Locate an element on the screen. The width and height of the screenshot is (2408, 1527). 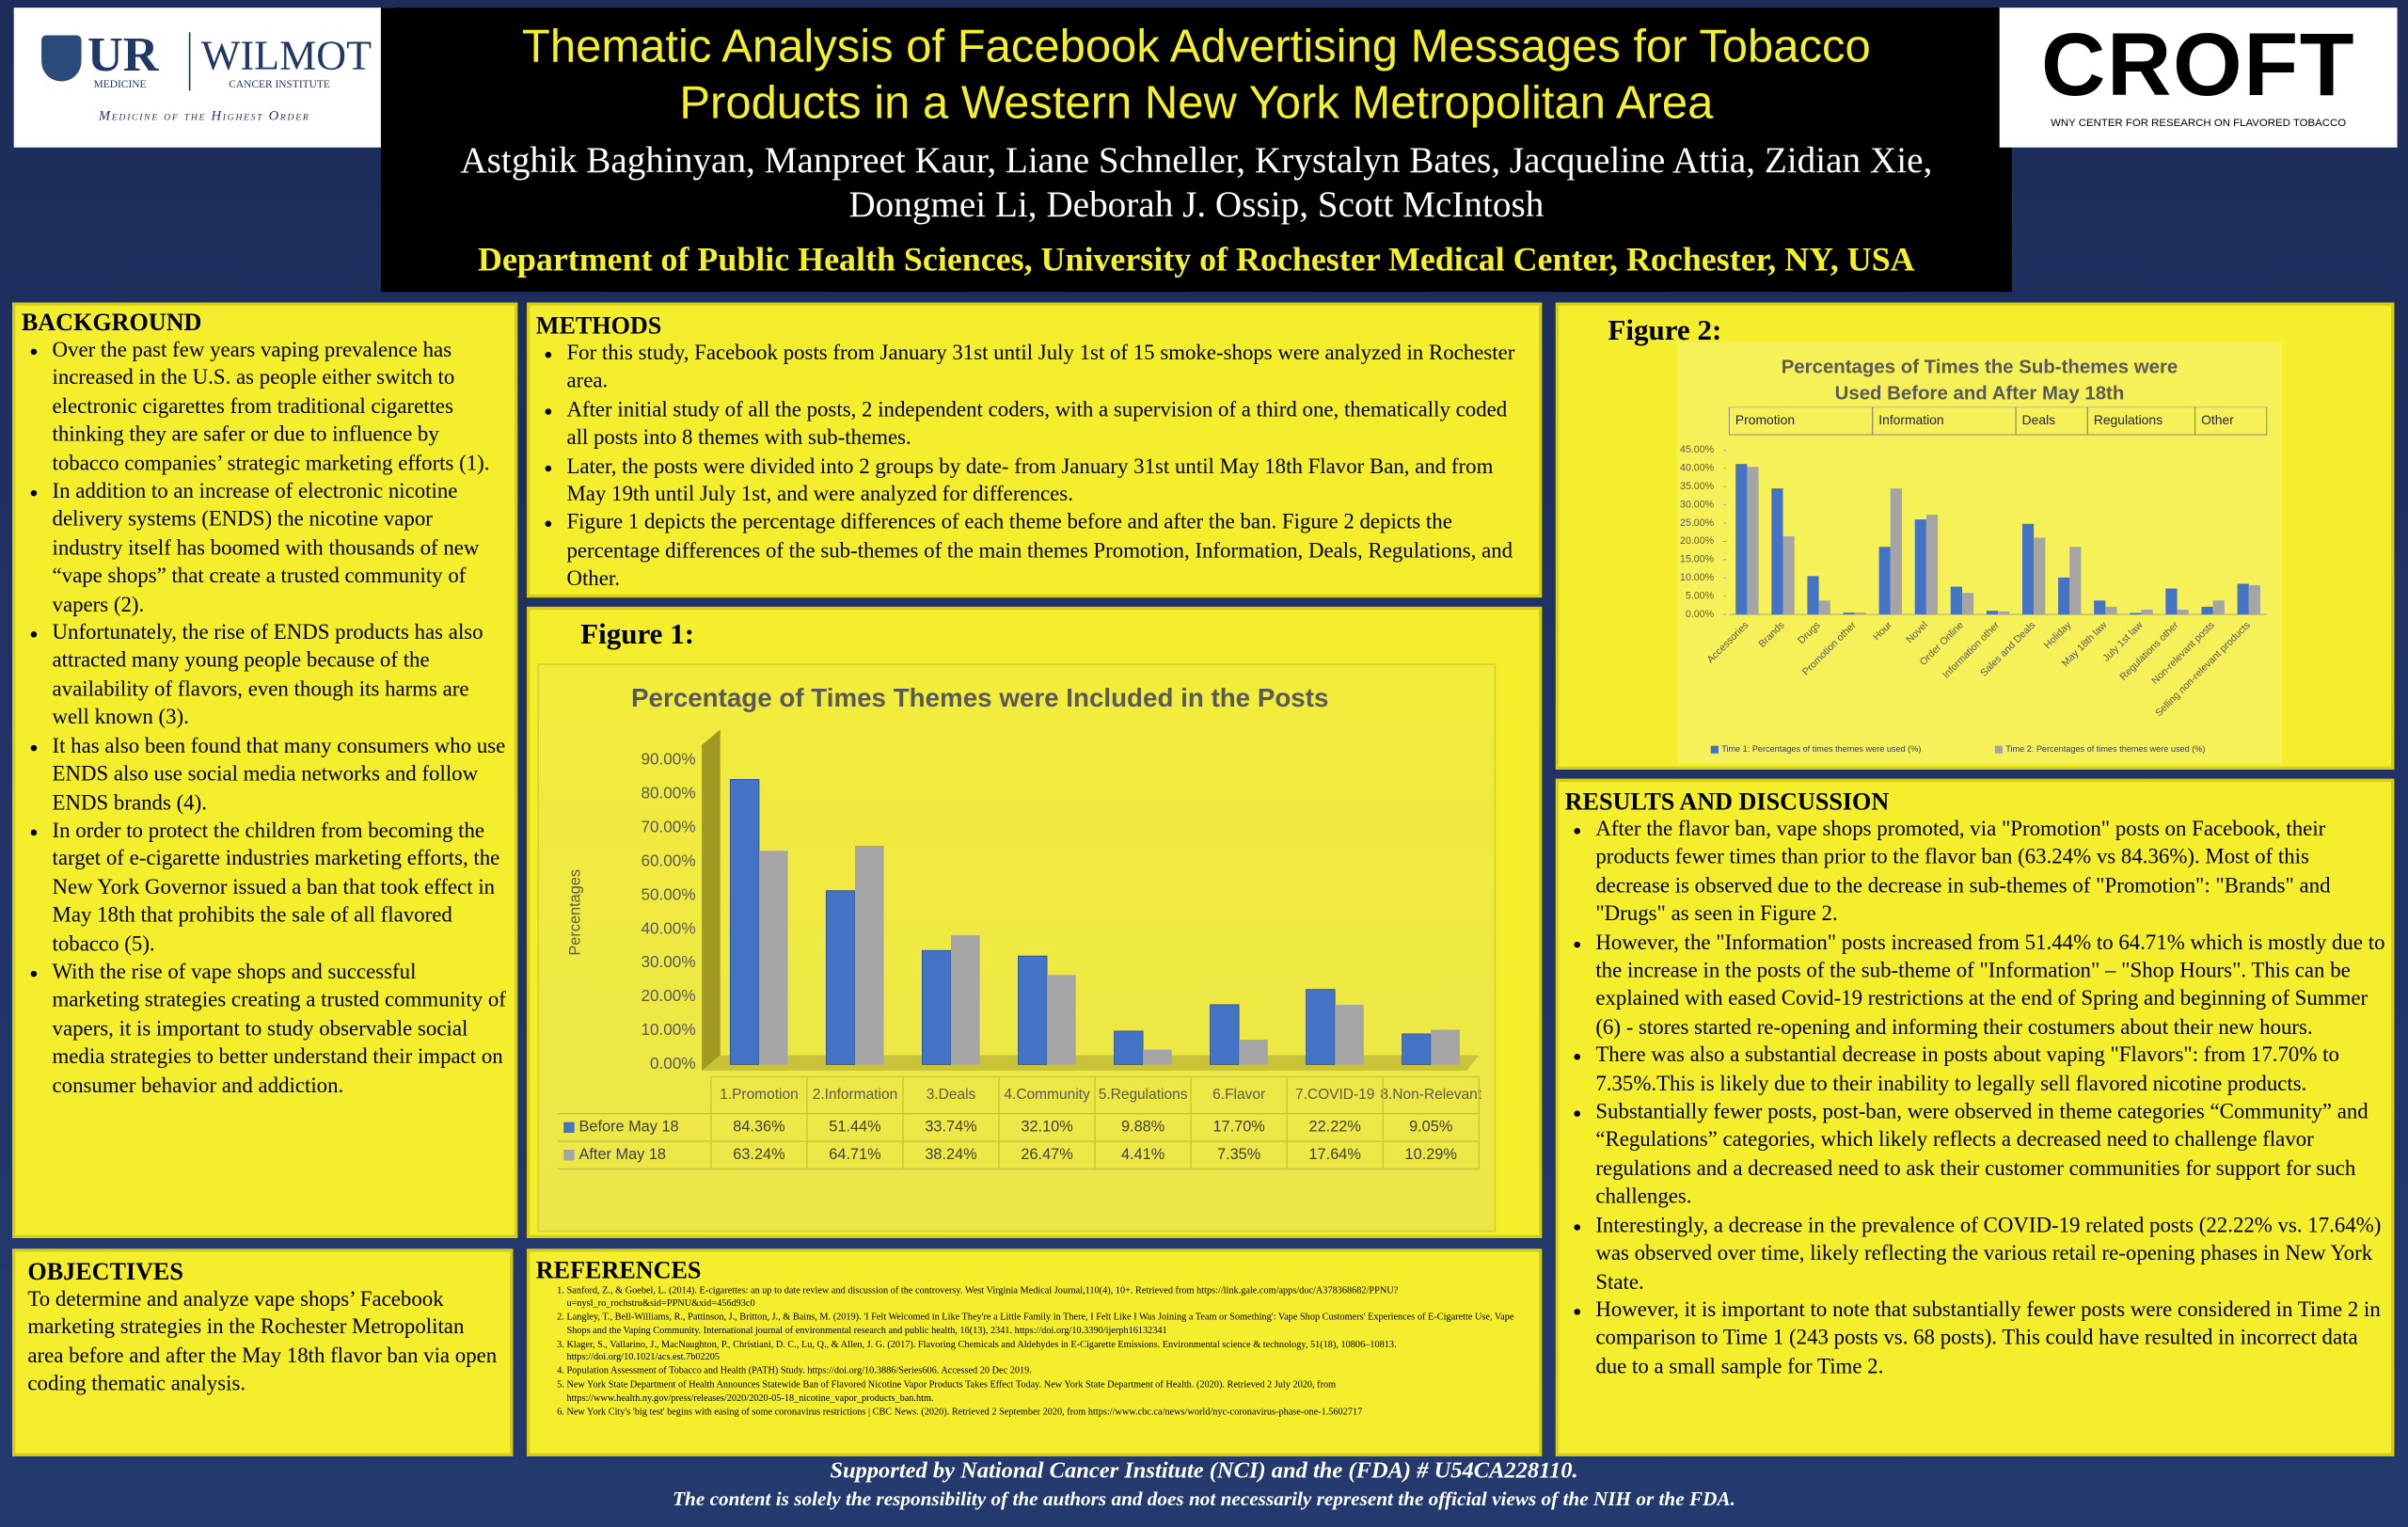
y-tick-label: 25.00% is located at coordinates (1698, 523).